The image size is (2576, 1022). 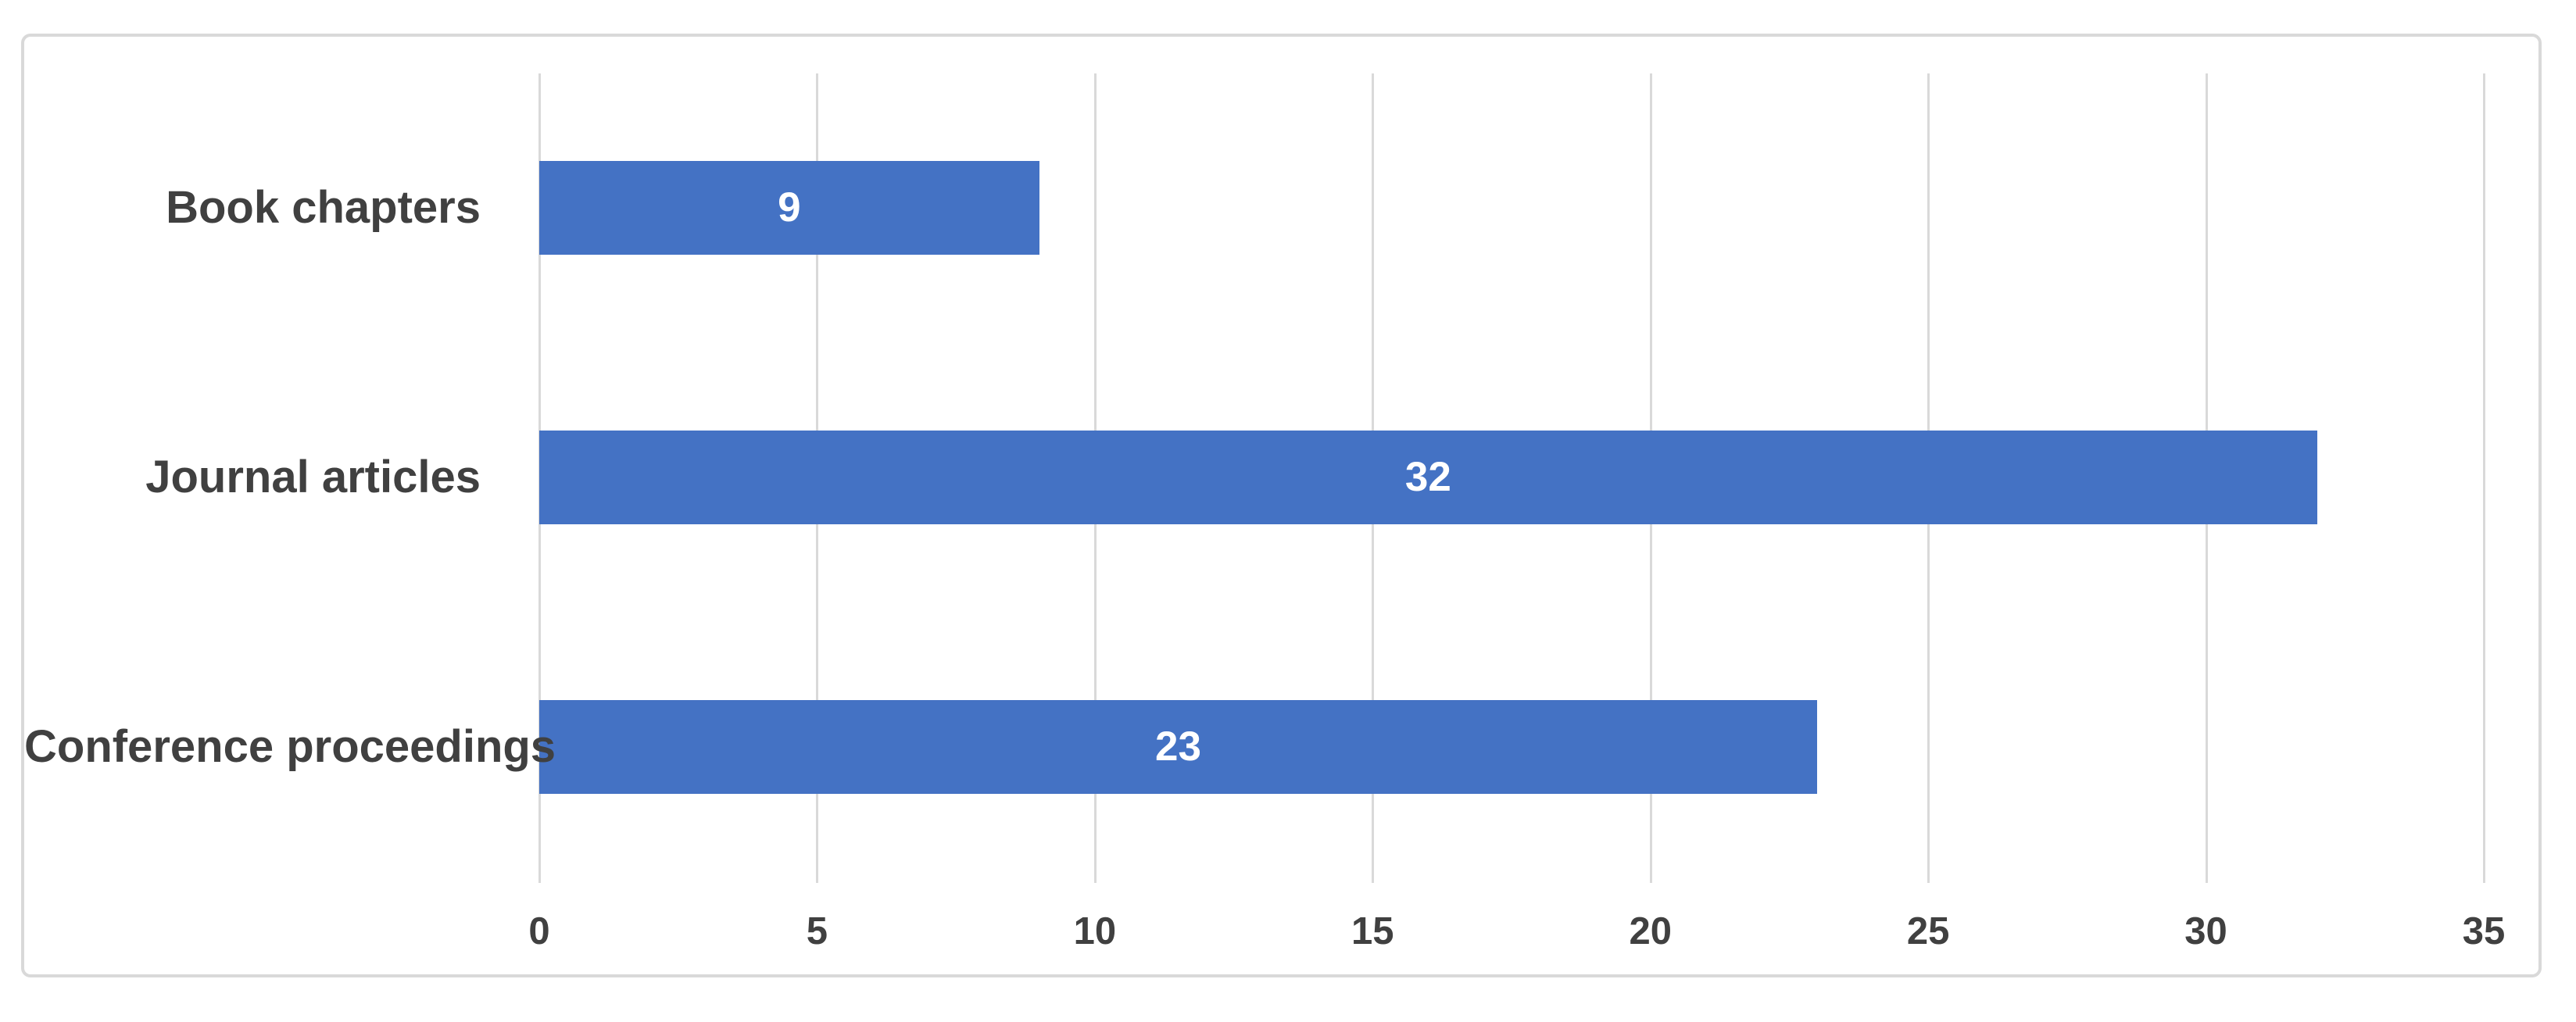 What do you see at coordinates (539, 931) in the screenshot?
I see `x-axis-tick-label: 0` at bounding box center [539, 931].